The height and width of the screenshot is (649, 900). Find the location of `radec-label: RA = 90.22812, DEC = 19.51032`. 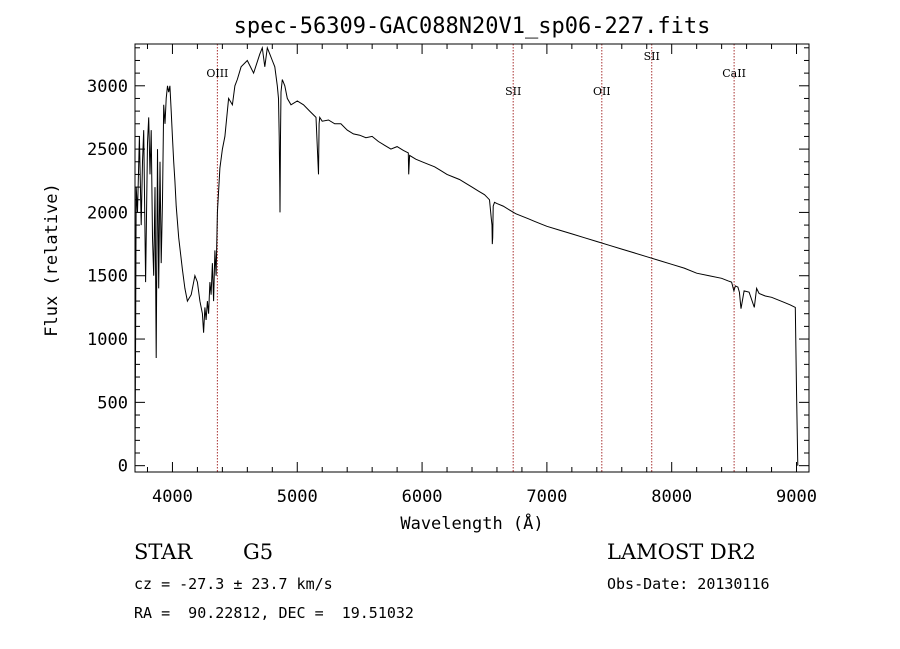

radec-label: RA = 90.22812, DEC = 19.51032 is located at coordinates (274, 613).